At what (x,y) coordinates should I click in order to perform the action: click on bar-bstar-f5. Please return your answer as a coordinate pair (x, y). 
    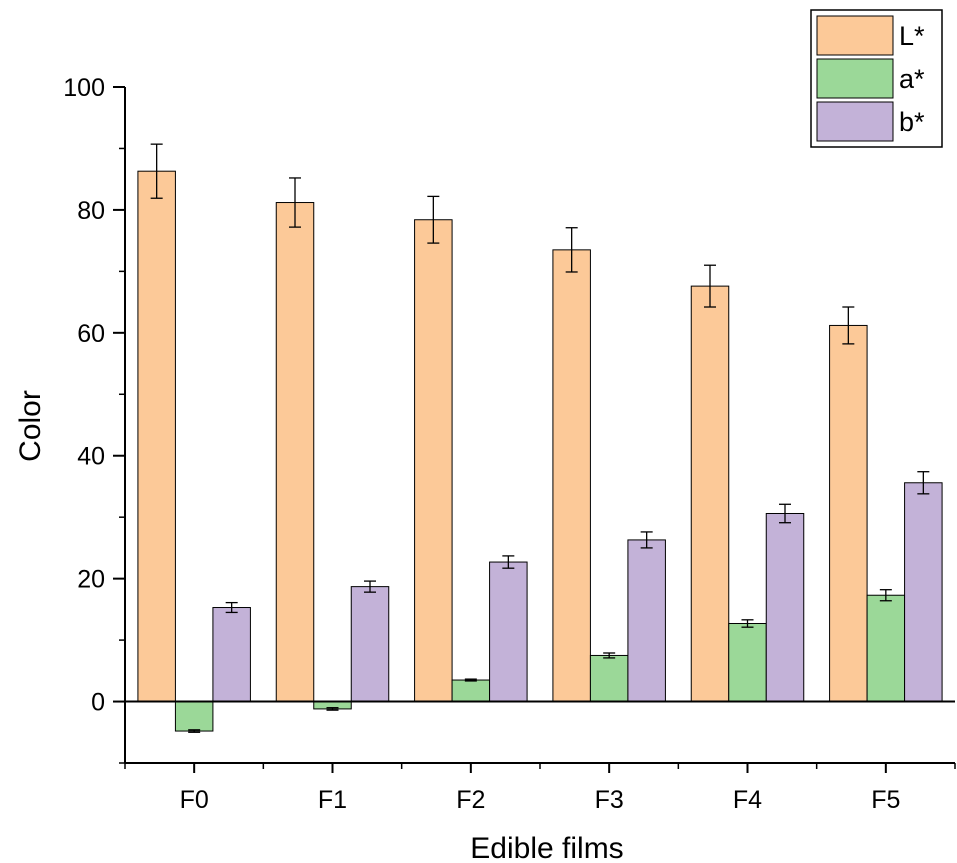
    Looking at the image, I should click on (923, 592).